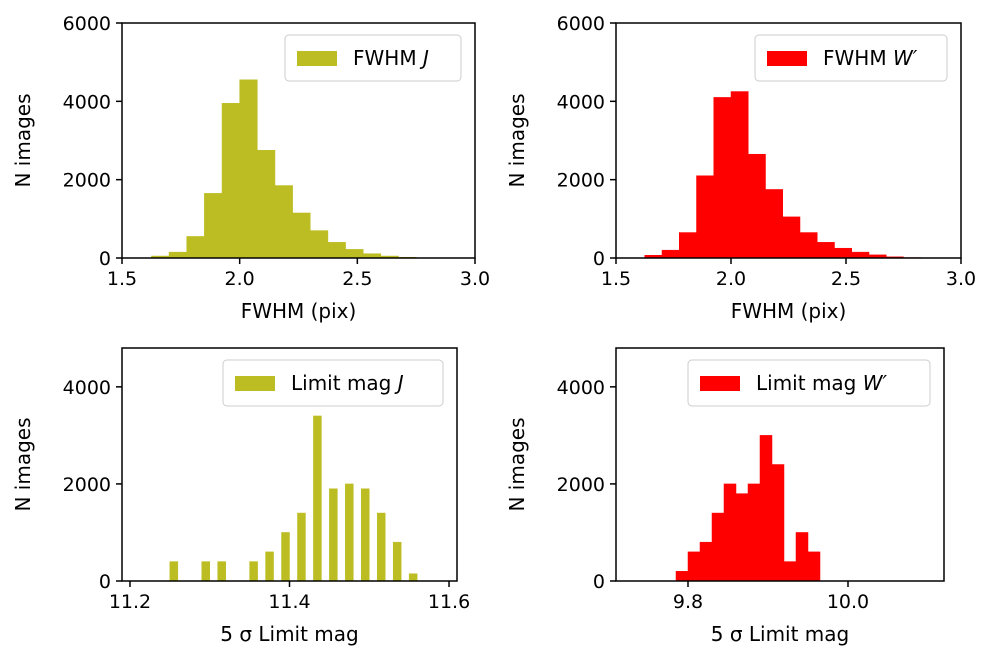 The image size is (996, 667). Describe the element at coordinates (848, 602) in the screenshot. I see `x-tick-label: 10.0` at that location.